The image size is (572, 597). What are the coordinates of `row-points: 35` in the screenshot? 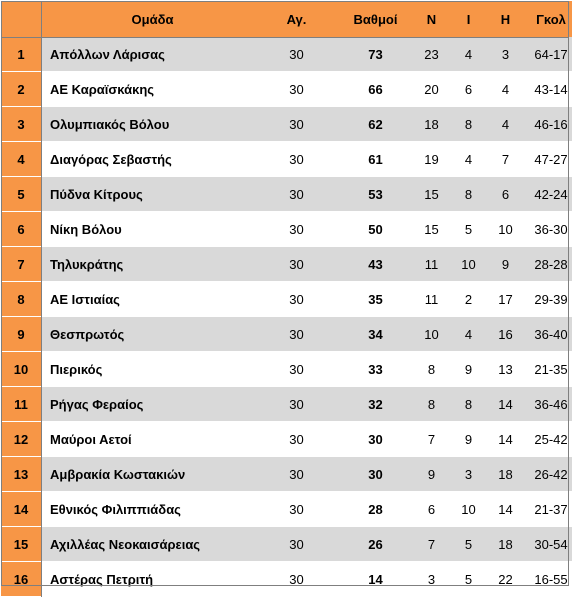 It's located at (375, 299).